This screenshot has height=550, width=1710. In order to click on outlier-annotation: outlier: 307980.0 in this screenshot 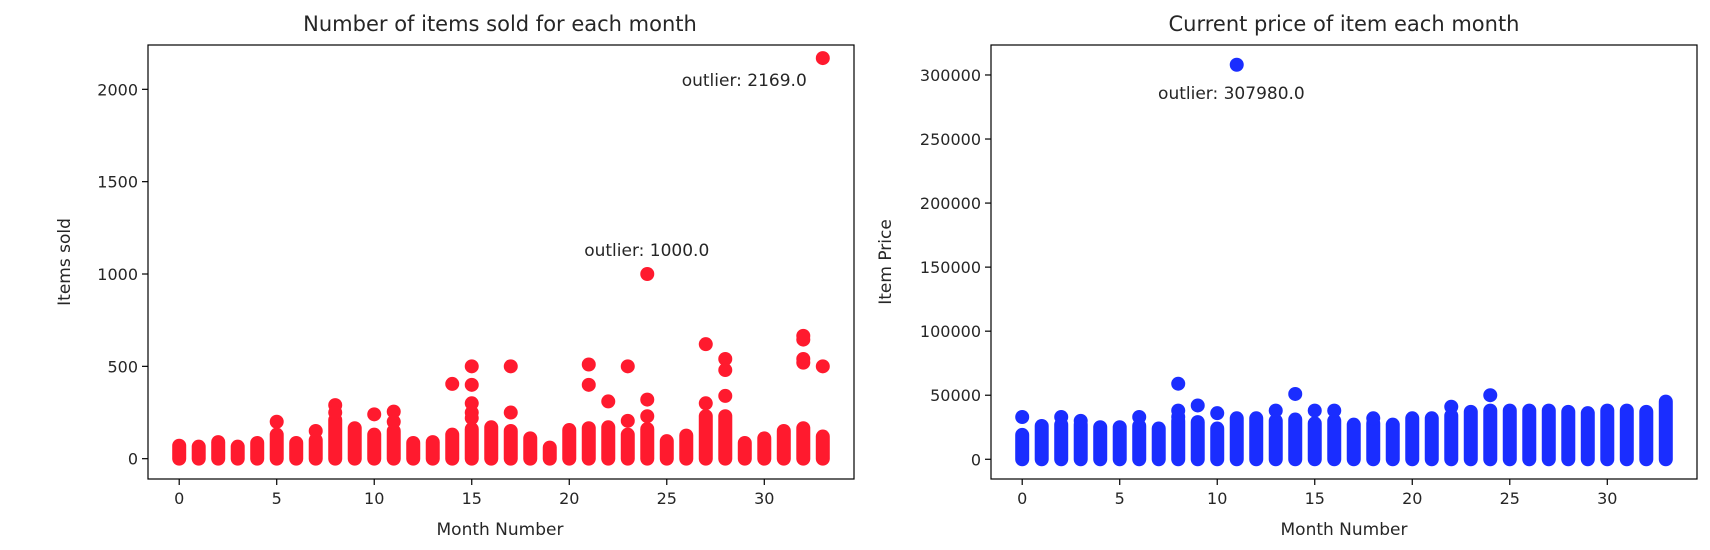, I will do `click(1231, 94)`.